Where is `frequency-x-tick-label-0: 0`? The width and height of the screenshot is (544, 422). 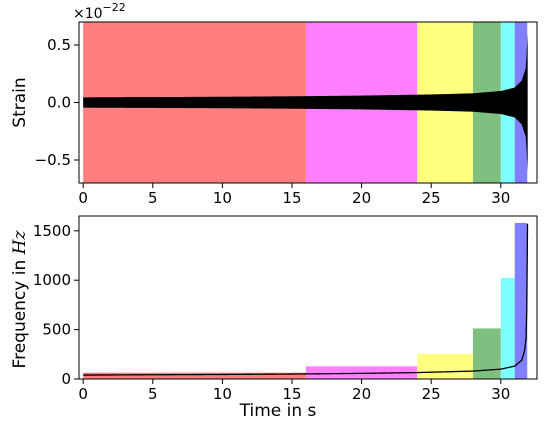
frequency-x-tick-label-0: 0 is located at coordinates (83, 394).